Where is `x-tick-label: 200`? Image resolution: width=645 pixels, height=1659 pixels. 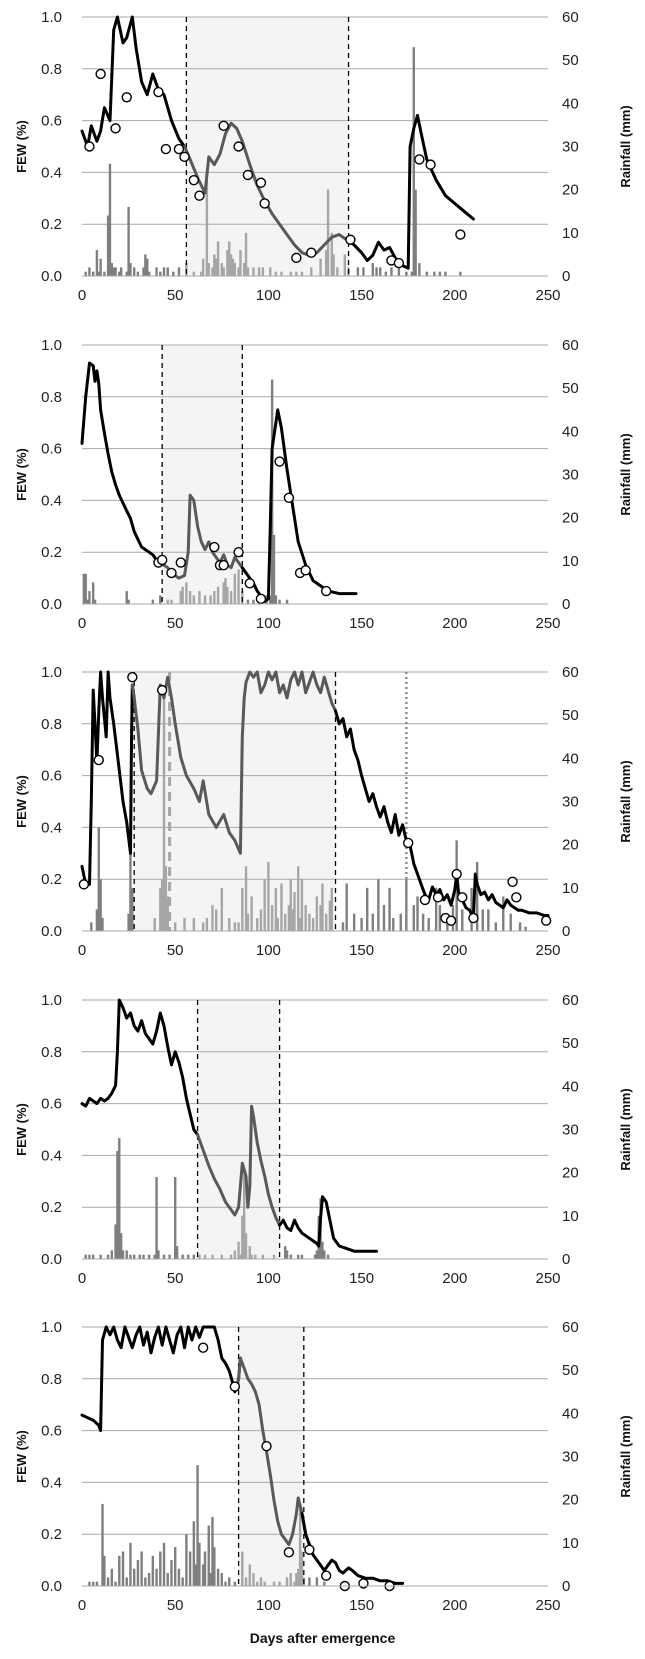
x-tick-label: 200 is located at coordinates (454, 623).